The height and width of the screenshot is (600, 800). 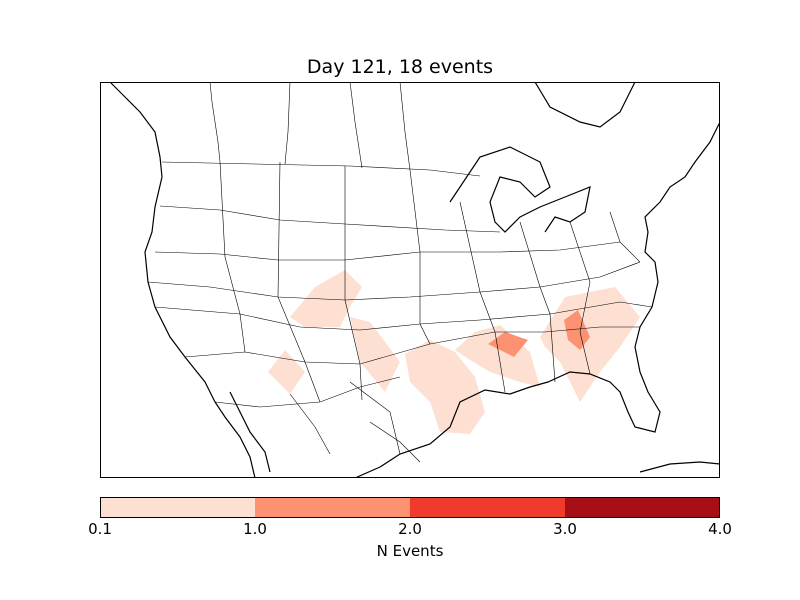 I want to click on event-area-colorado, so click(x=326, y=298).